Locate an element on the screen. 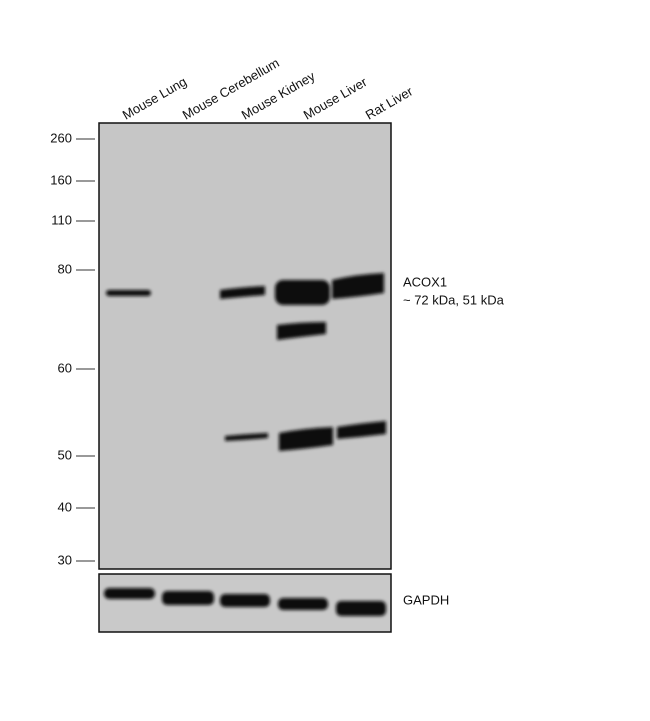 The image size is (650, 721). marker-label: 40 is located at coordinates (65, 506).